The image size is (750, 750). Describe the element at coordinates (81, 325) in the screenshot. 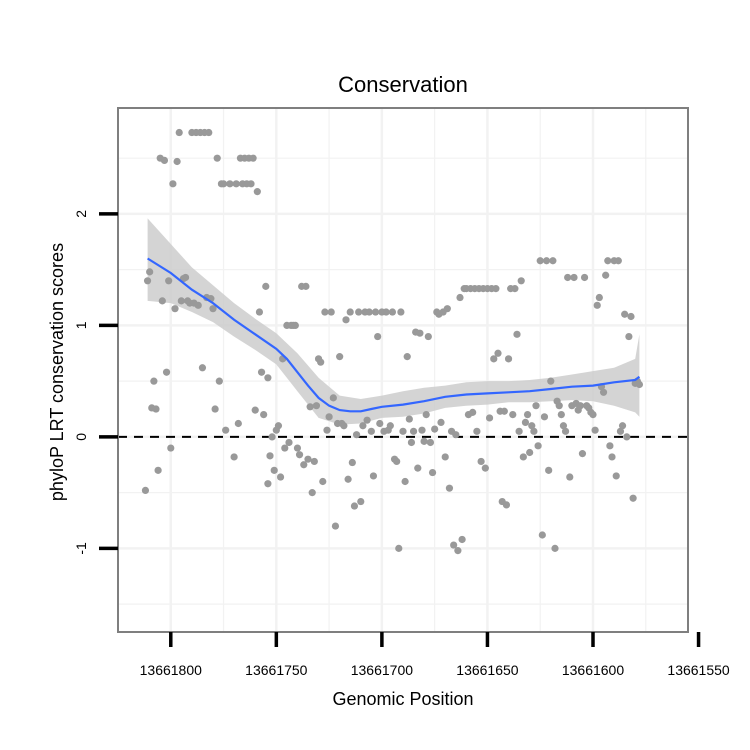

I see `y-tick-label-2: 1` at that location.